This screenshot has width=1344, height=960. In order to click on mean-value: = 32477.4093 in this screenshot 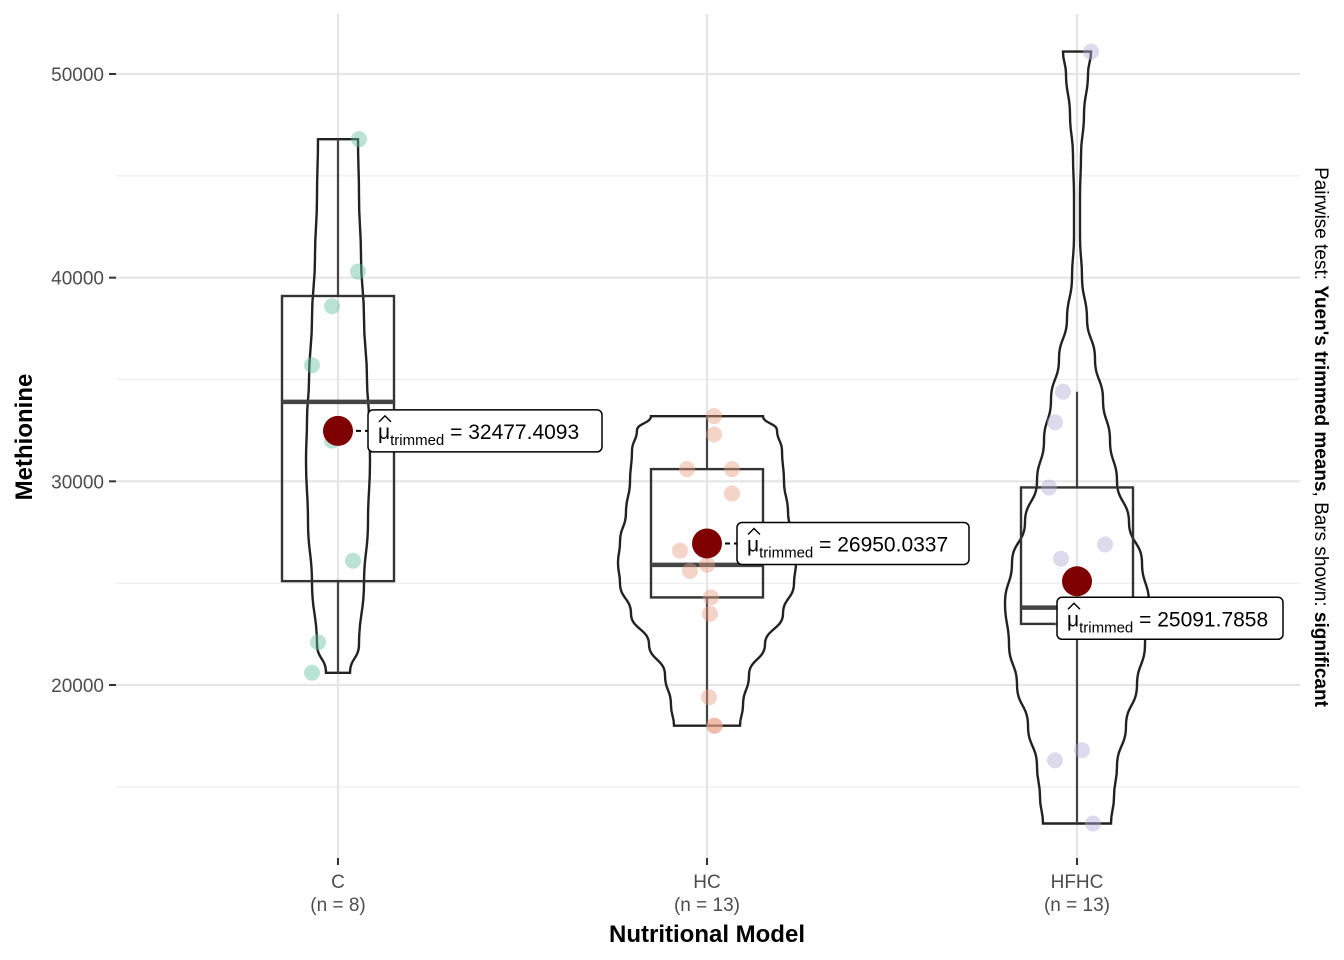, I will do `click(511, 432)`.